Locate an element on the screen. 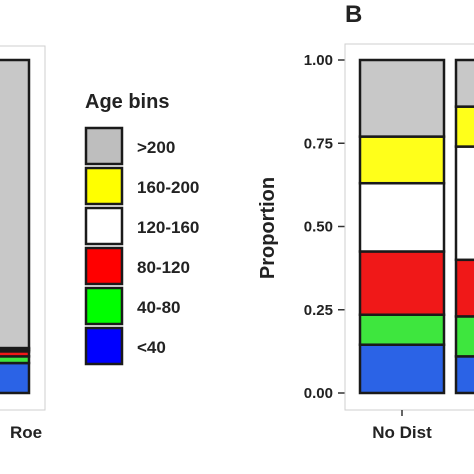 Image resolution: width=474 pixels, height=474 pixels. legend-label: >200 is located at coordinates (156, 147).